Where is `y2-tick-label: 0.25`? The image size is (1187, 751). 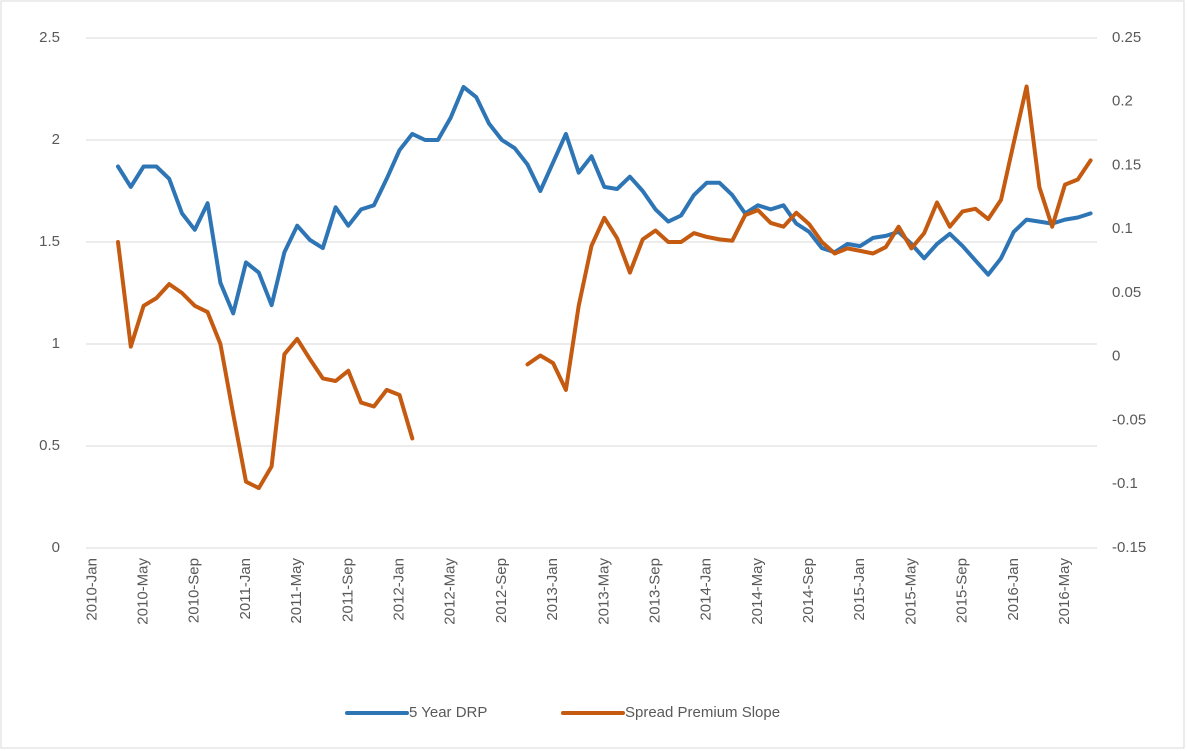
y2-tick-label: 0.25 is located at coordinates (1126, 37).